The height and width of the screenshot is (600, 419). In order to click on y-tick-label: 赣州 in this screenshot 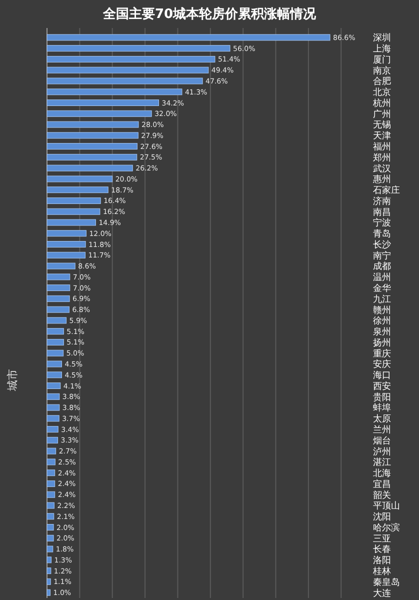, I will do `click(382, 310)`.